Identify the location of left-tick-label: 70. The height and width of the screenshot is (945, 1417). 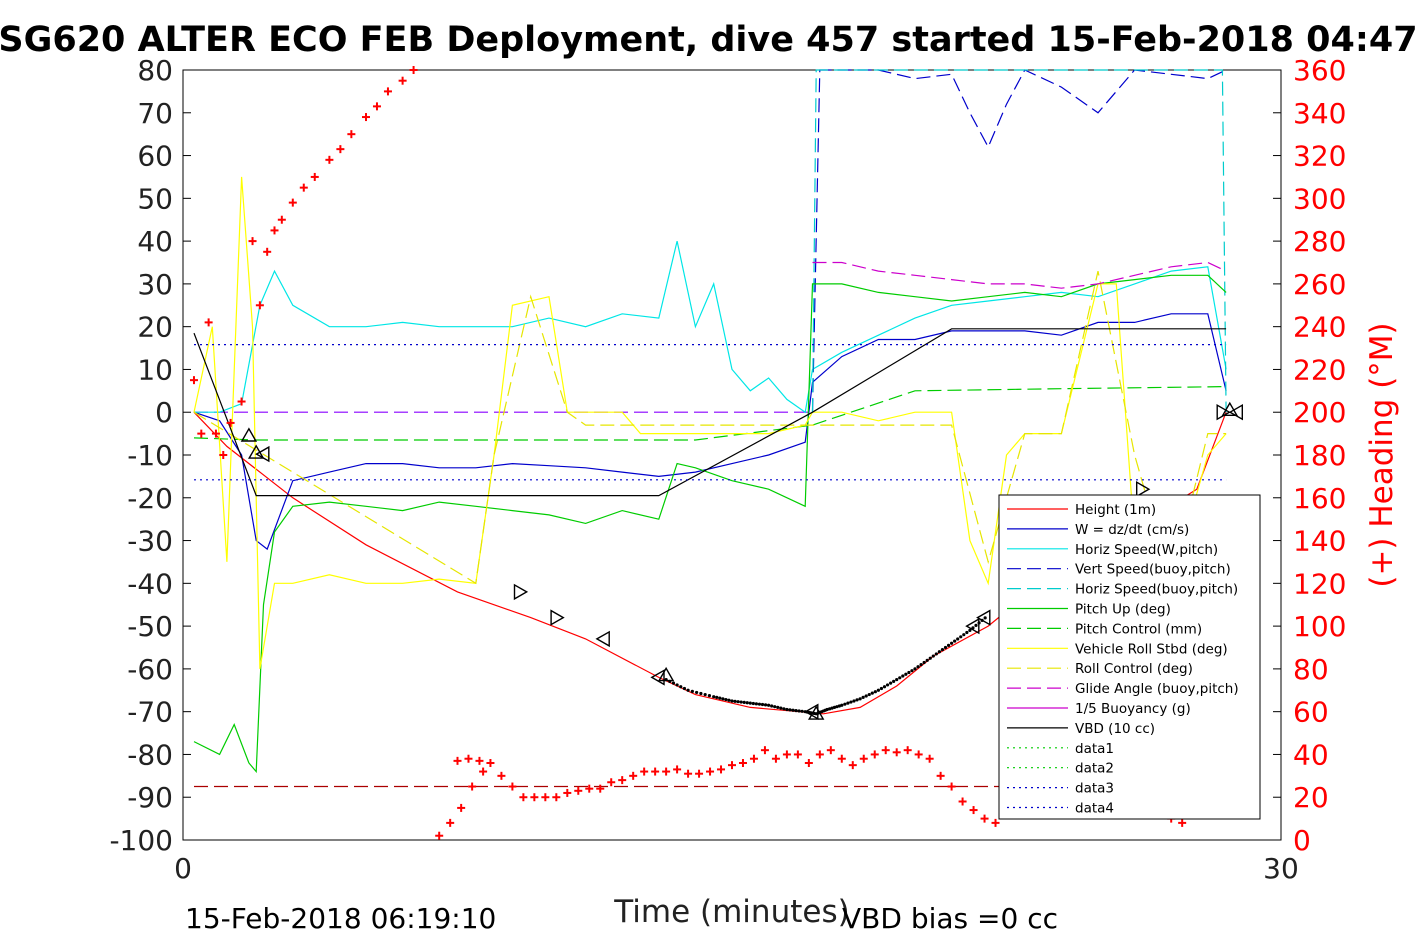
(155, 113).